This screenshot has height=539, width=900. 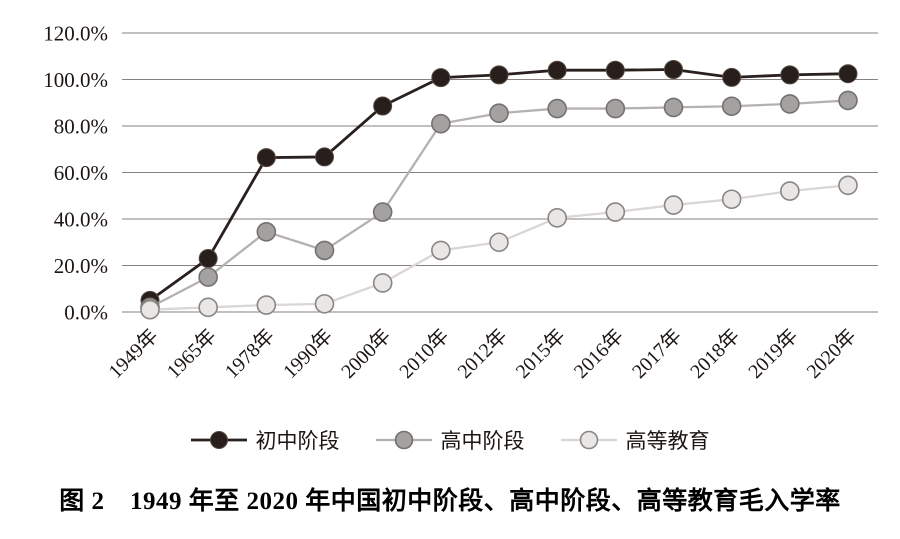 What do you see at coordinates (482, 353) in the screenshot?
I see `x-tick-label: 2012年` at bounding box center [482, 353].